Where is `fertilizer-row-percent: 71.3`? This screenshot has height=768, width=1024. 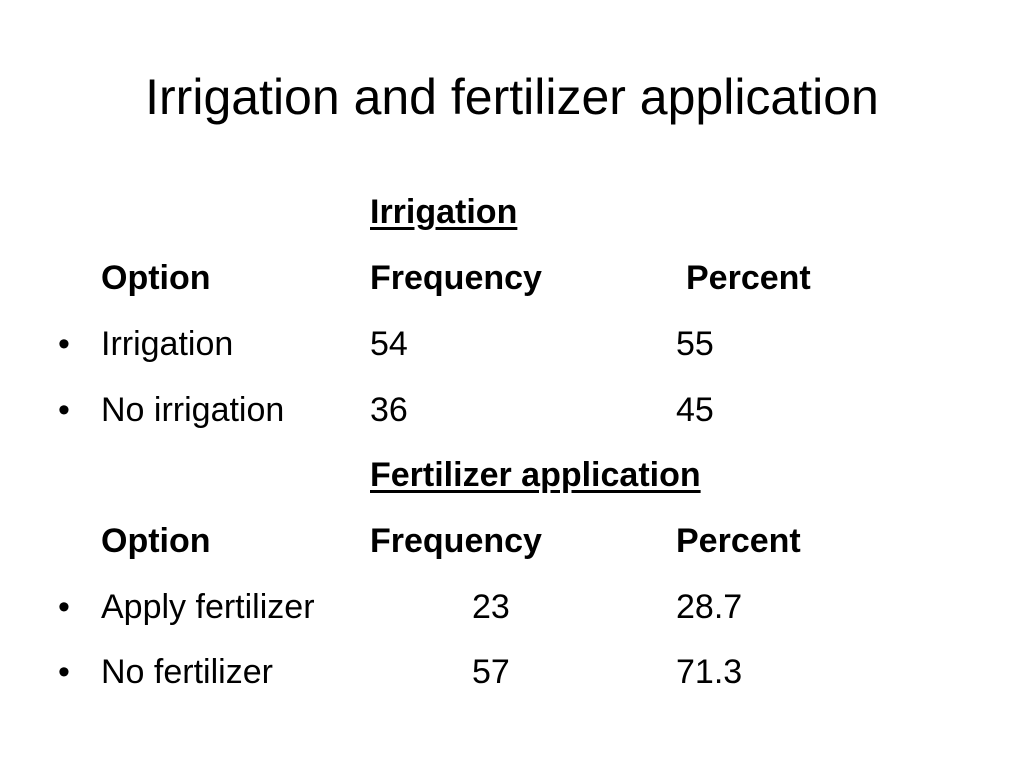
fertilizer-row-percent: 71.3 is located at coordinates (709, 672).